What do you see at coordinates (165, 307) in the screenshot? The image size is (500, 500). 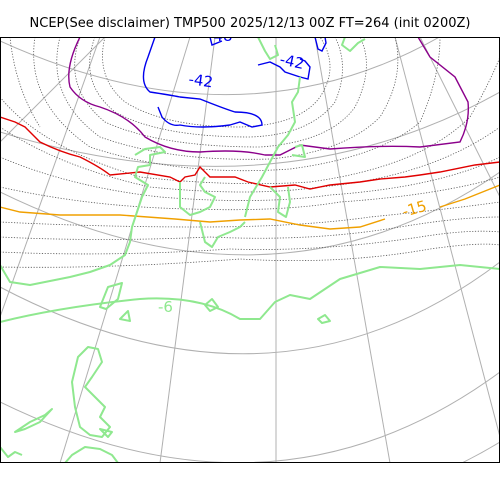 I see `contour-label-minus-6: -6` at bounding box center [165, 307].